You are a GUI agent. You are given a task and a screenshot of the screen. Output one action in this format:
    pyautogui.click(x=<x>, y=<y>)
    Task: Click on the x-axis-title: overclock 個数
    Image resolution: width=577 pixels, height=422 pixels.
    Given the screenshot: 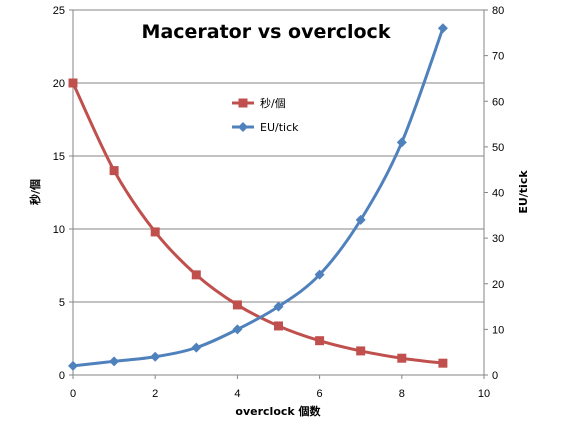 What is the action you would take?
    pyautogui.click(x=278, y=411)
    